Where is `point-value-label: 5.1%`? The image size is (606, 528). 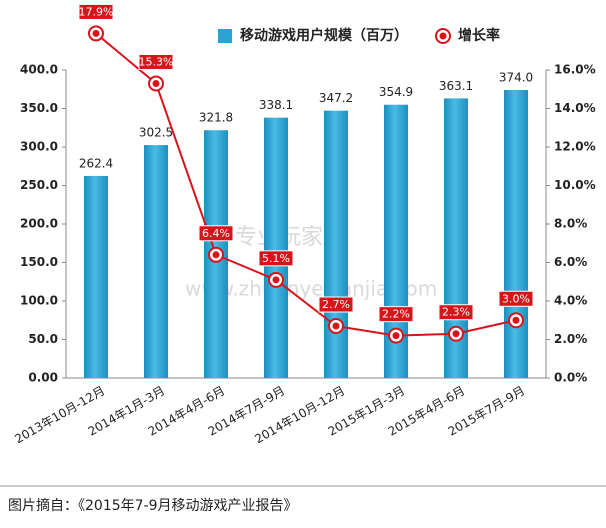 point-value-label: 5.1% is located at coordinates (276, 258).